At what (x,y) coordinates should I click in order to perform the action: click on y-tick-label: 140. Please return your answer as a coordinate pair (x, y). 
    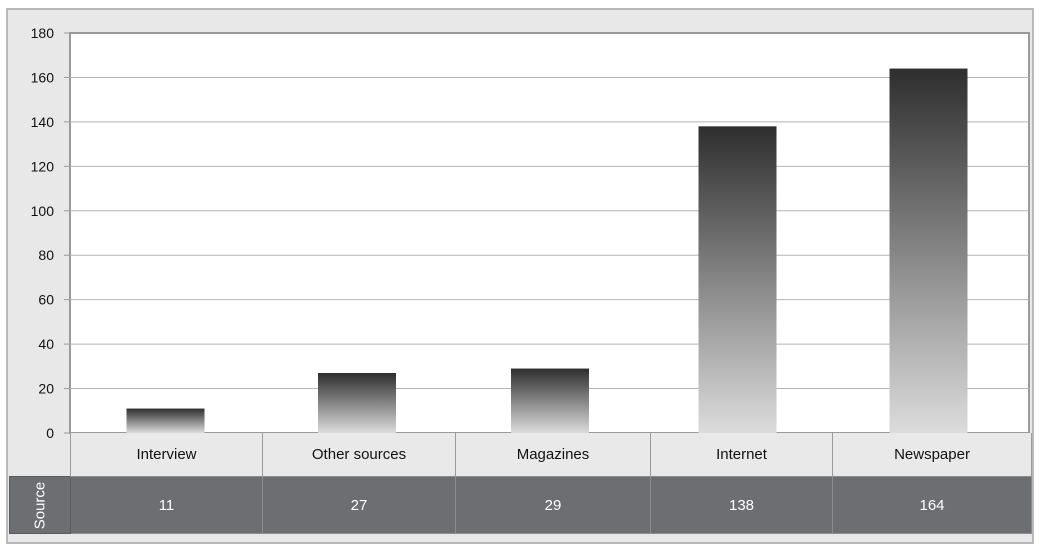
    Looking at the image, I should click on (43, 122).